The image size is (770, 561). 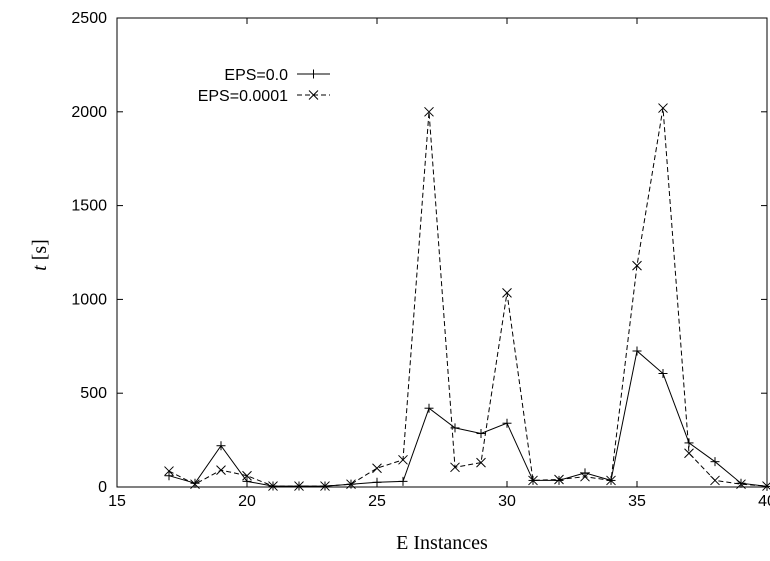 What do you see at coordinates (89, 18) in the screenshot?
I see `y-tick-label: 2500` at bounding box center [89, 18].